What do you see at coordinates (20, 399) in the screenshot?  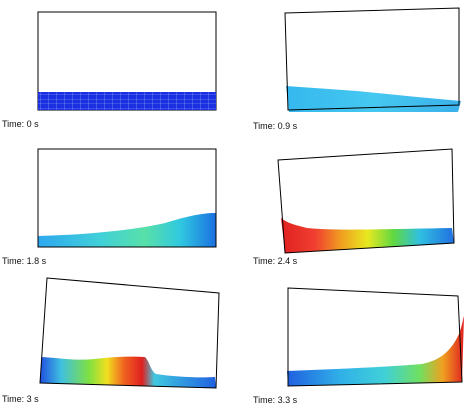 I see `time-label: Time: 3 s` at bounding box center [20, 399].